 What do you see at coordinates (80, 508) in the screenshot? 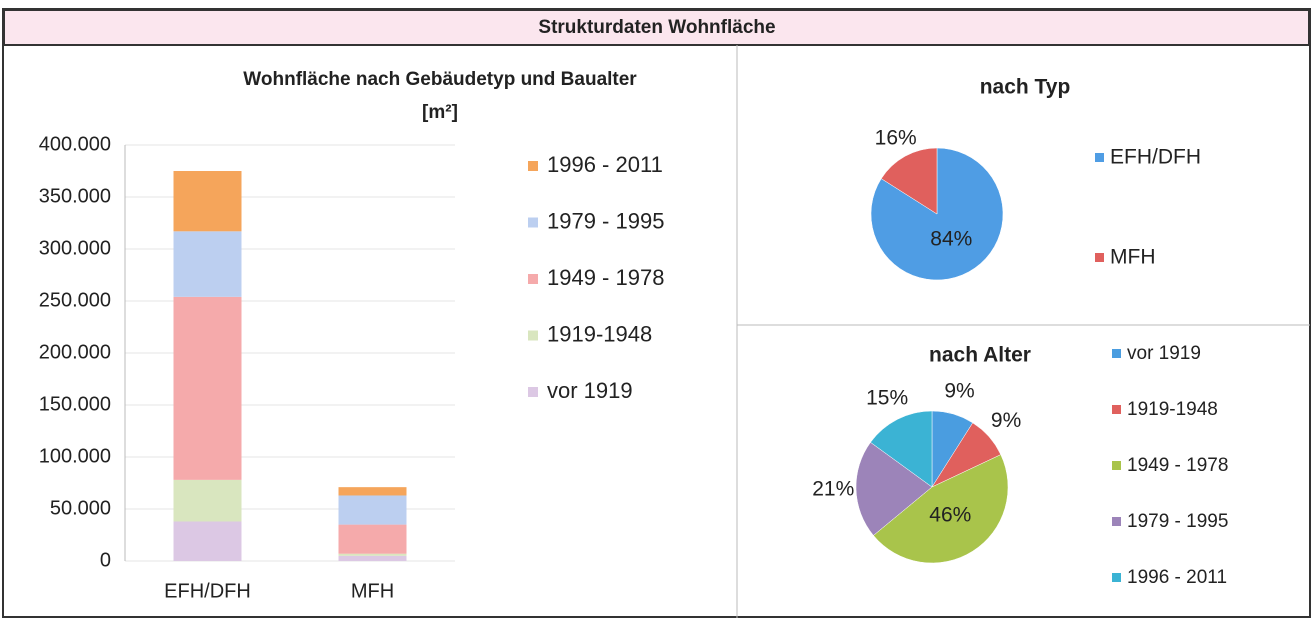
I see `y-tick-label: 50.000` at bounding box center [80, 508].